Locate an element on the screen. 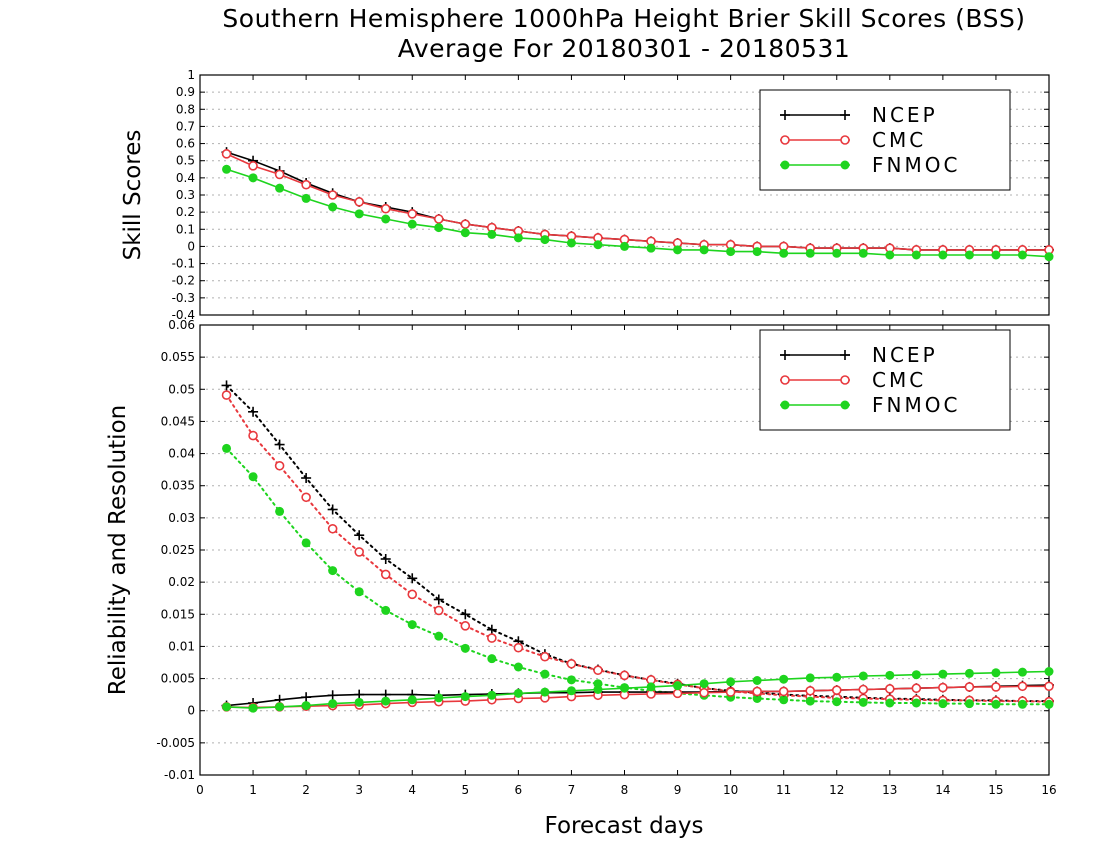 Image resolution: width=1100 pixels, height=850 pixels. y-tick-label: 0.6 is located at coordinates (185, 144).